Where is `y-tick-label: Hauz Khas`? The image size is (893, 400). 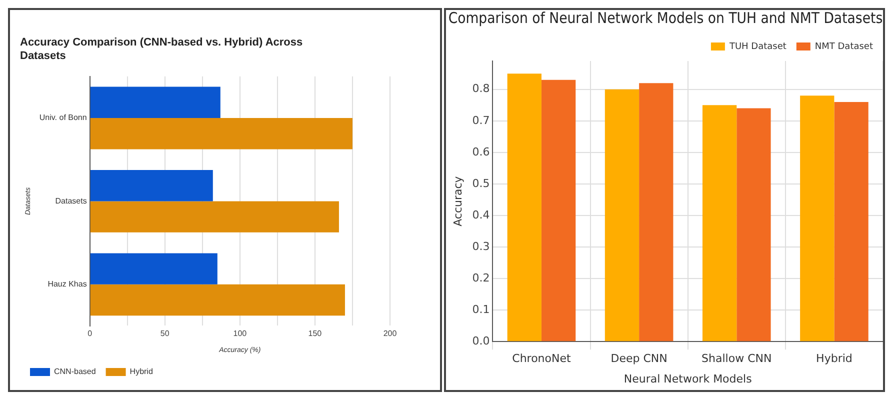
y-tick-label: Hauz Khas is located at coordinates (67, 284).